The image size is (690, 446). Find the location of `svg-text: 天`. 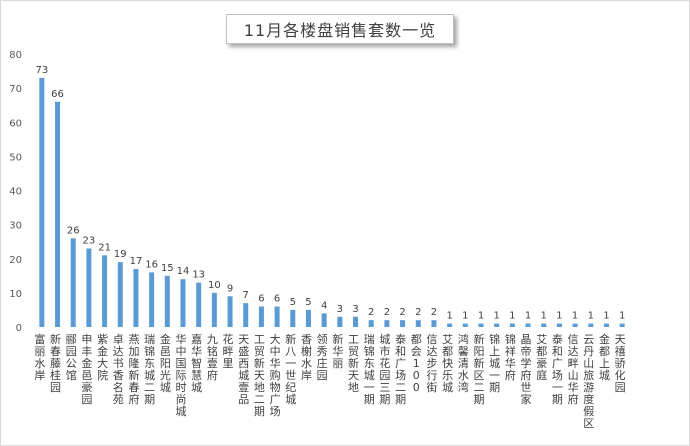

svg-text: 天 is located at coordinates (243, 339).